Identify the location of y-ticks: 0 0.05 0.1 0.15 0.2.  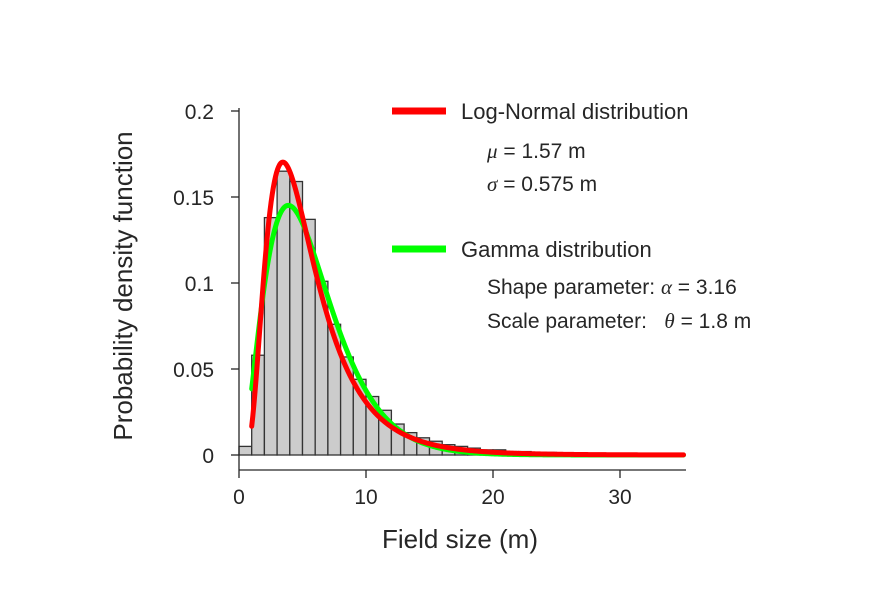
(206, 284).